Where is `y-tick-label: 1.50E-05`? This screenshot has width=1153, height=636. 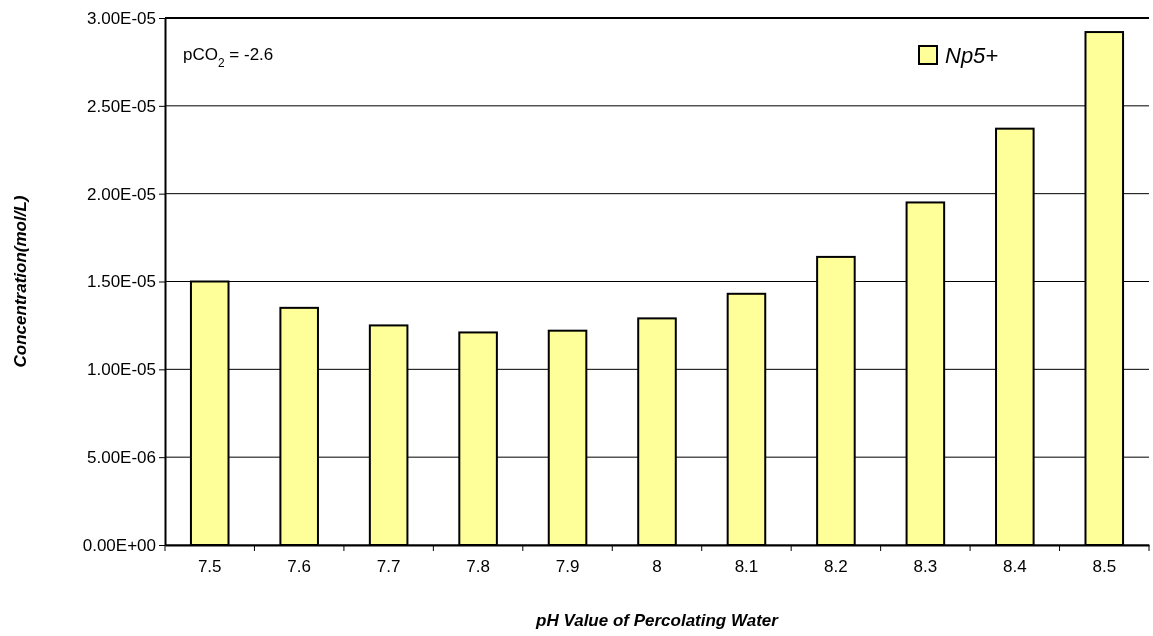
y-tick-label: 1.50E-05 is located at coordinates (121, 282).